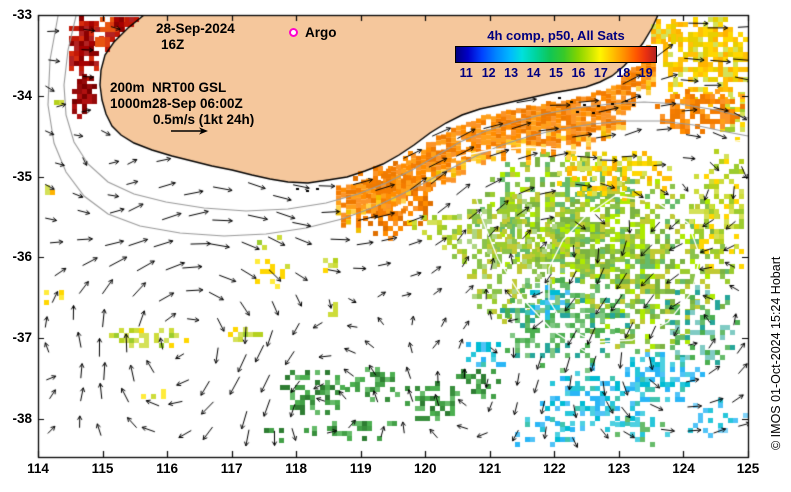 This screenshot has height=492, width=791. I want to click on argo-marker-icon, so click(293, 32).